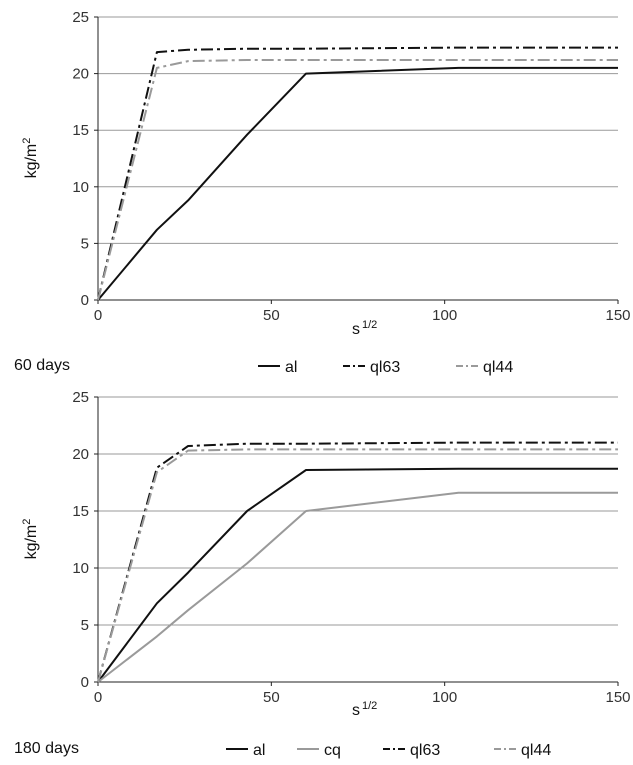 Image resolution: width=633 pixels, height=765 pixels. What do you see at coordinates (42, 365) in the screenshot?
I see `chart-caption: 60 days` at bounding box center [42, 365].